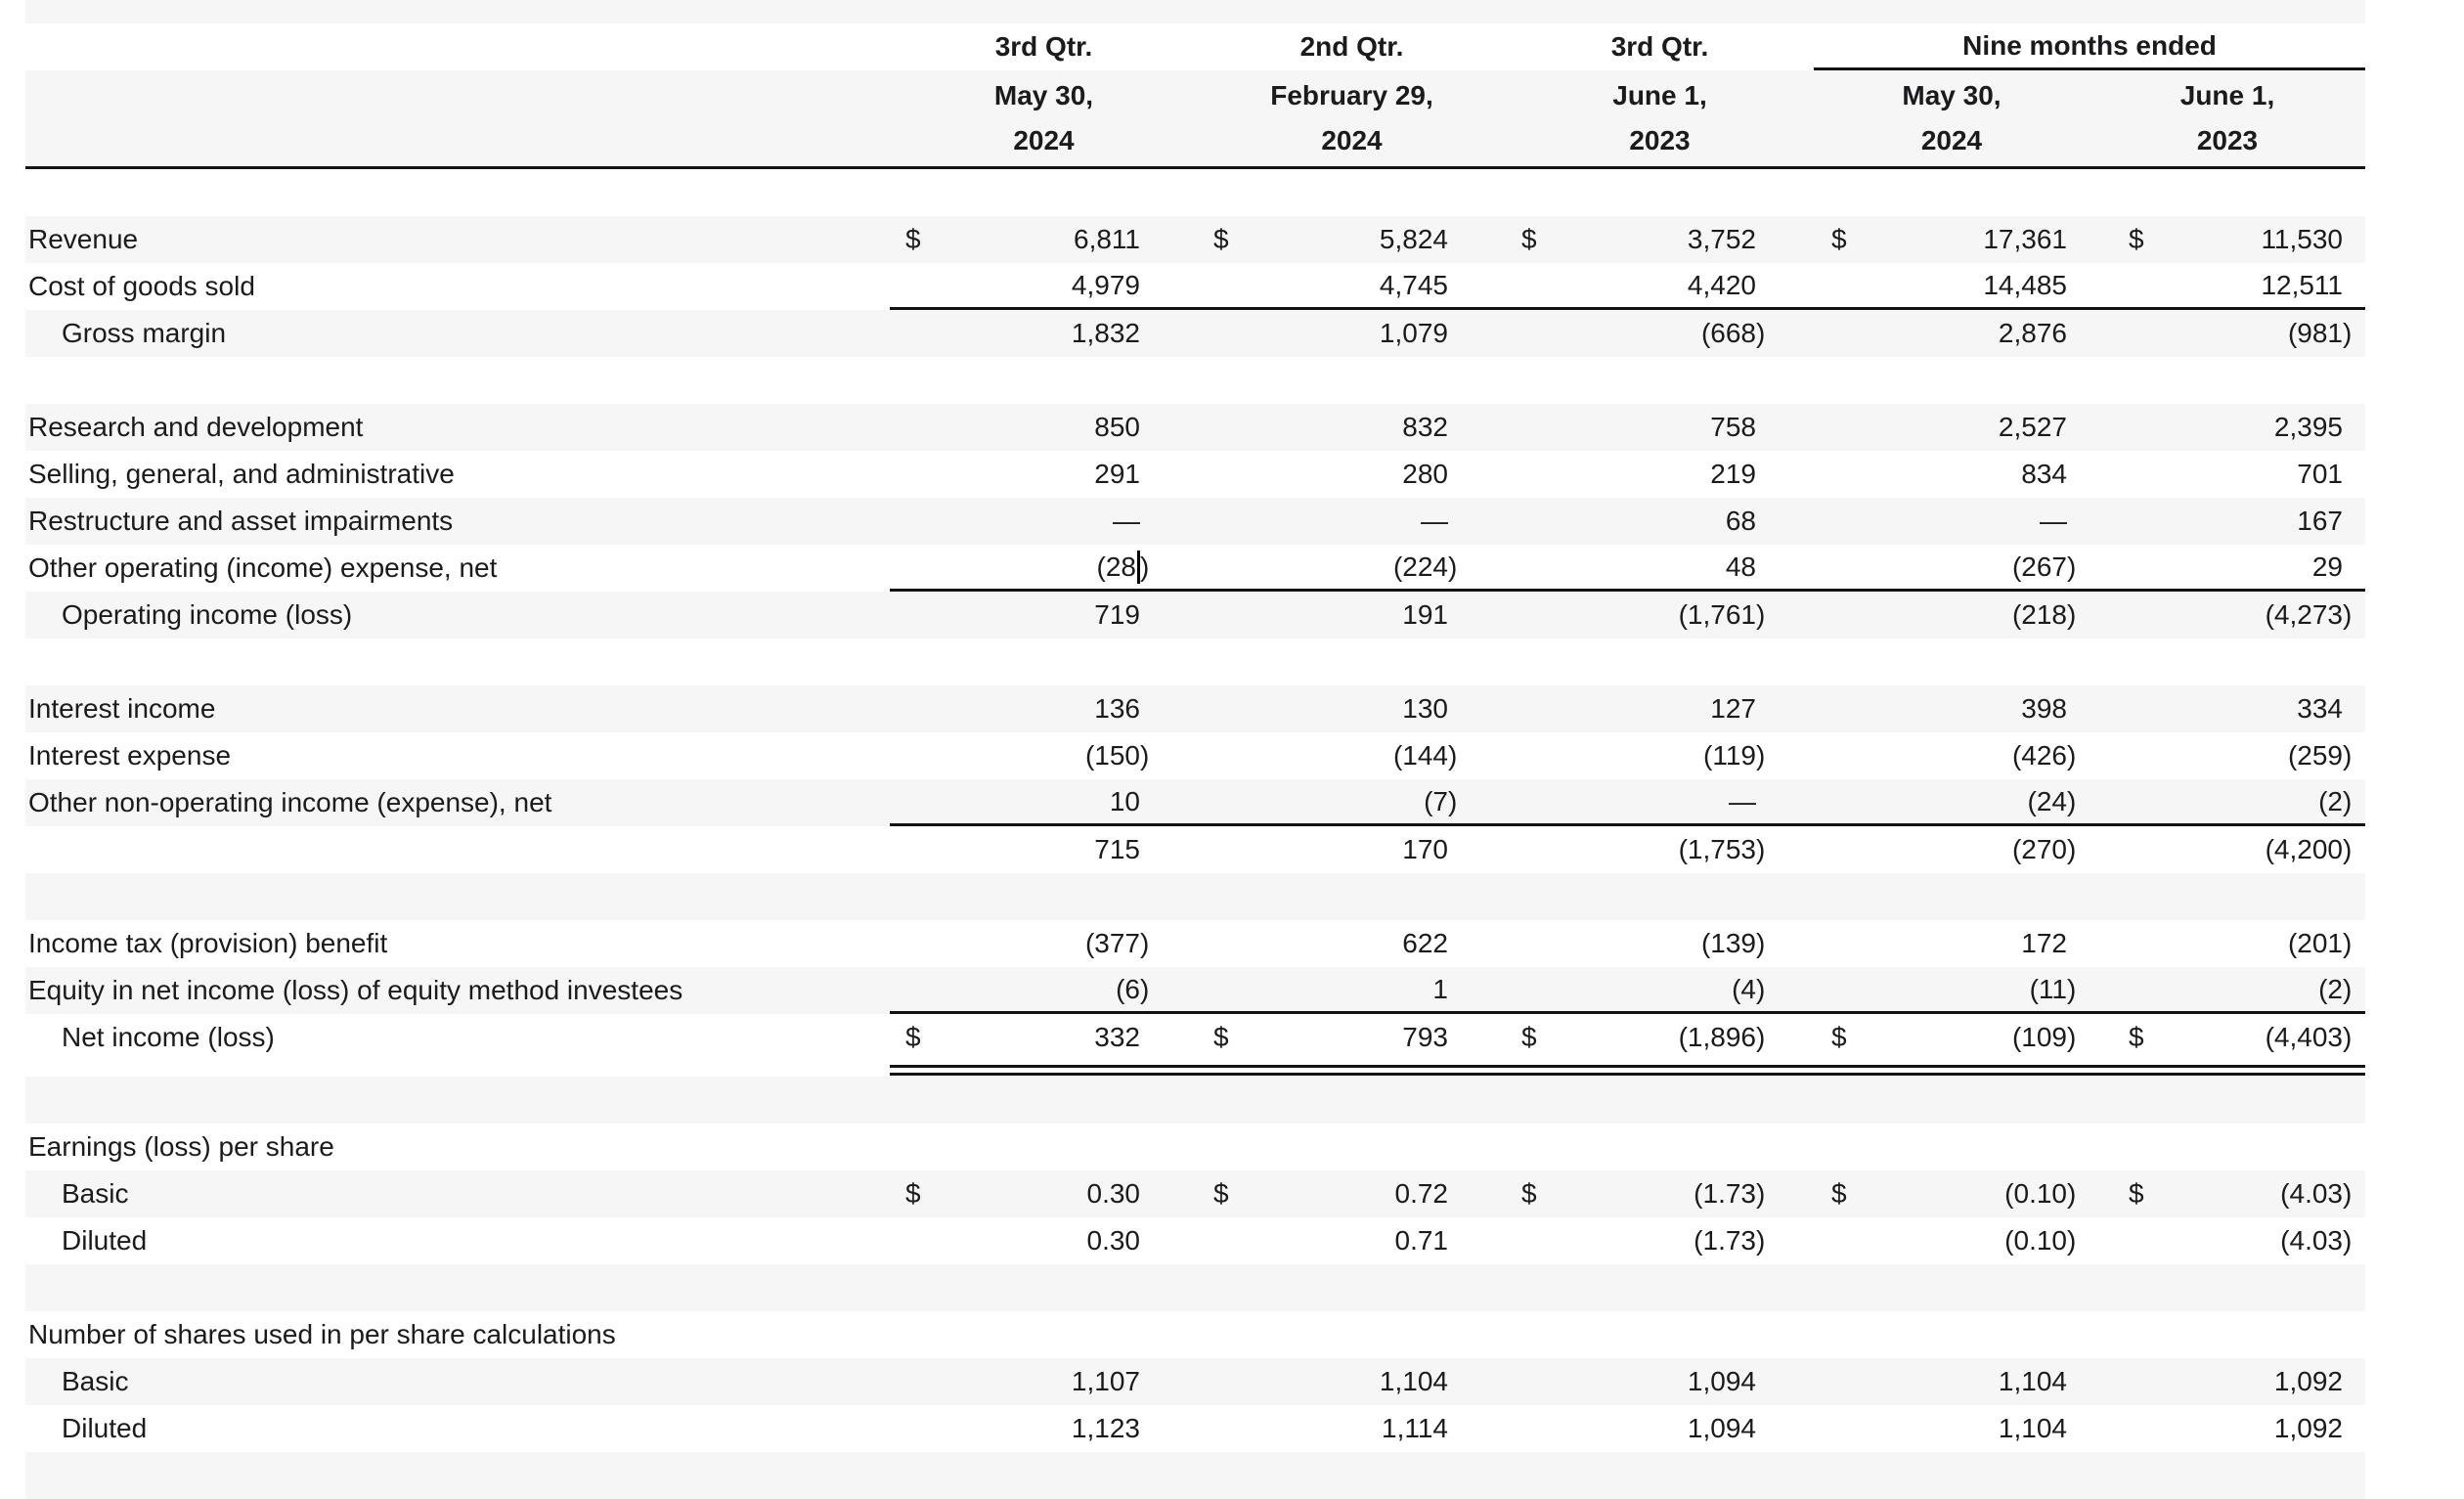  I want to click on amount-value: (4,200, so click(2304, 849).